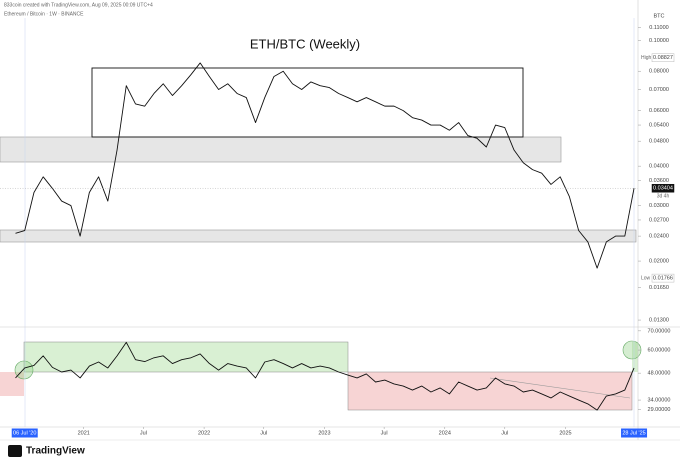 The width and height of the screenshot is (680, 462). Describe the element at coordinates (15, 451) in the screenshot. I see `logo` at that location.